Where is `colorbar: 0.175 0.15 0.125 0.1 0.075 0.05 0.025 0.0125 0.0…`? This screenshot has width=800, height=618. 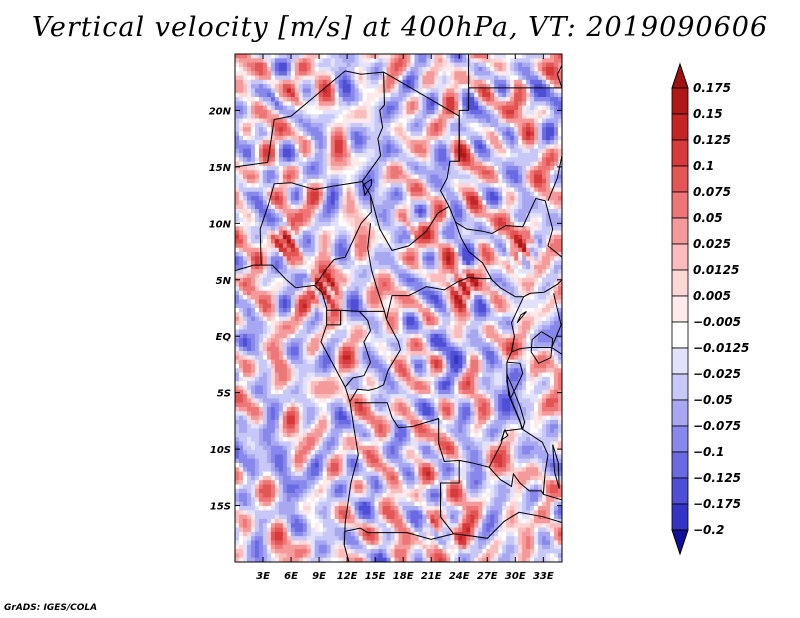 colorbar: 0.175 0.15 0.125 0.1 0.075 0.05 0.025 0.0125 0.0… is located at coordinates (710, 309).